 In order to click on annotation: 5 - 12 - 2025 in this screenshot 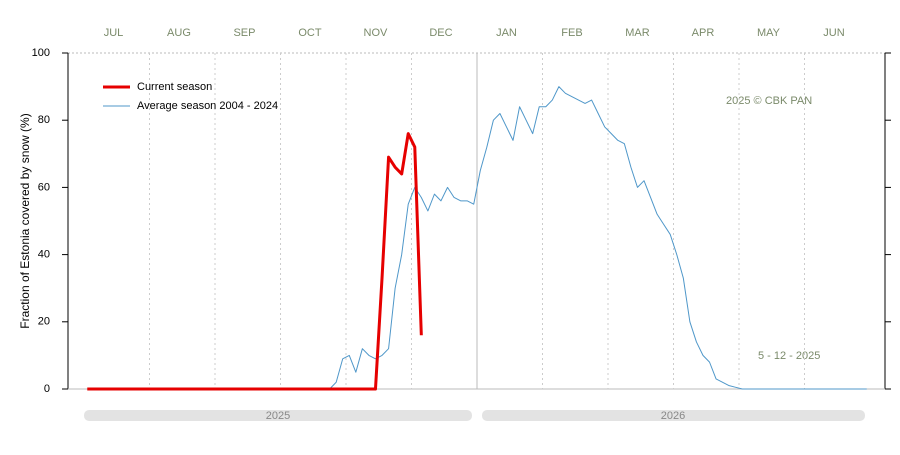, I will do `click(789, 356)`.